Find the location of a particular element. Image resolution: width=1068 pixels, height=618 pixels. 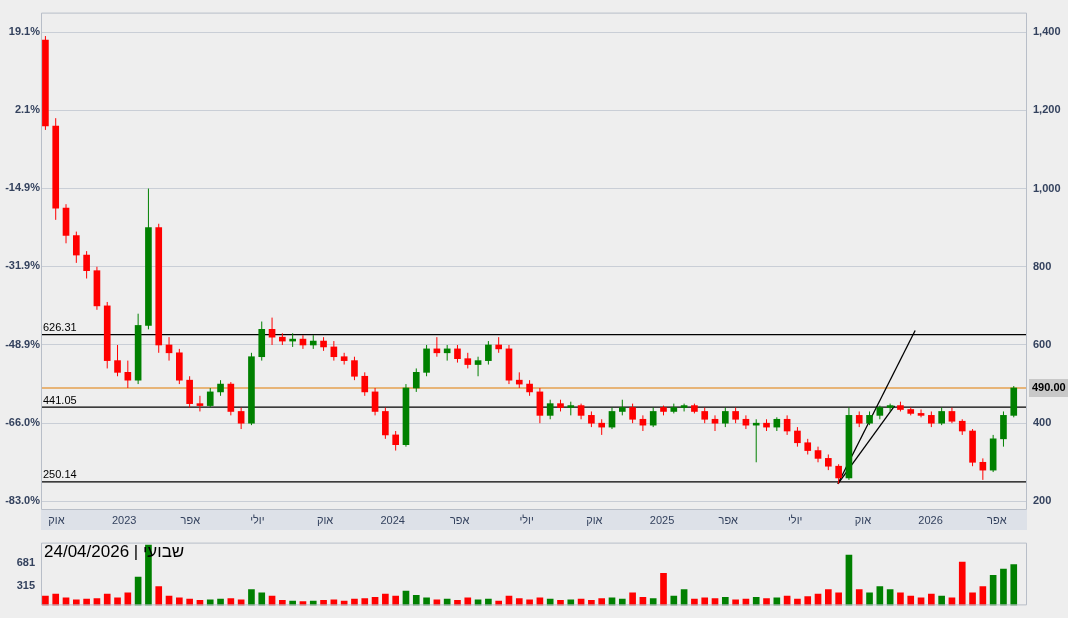

y2-tick-label: -31.9% is located at coordinates (23, 265).